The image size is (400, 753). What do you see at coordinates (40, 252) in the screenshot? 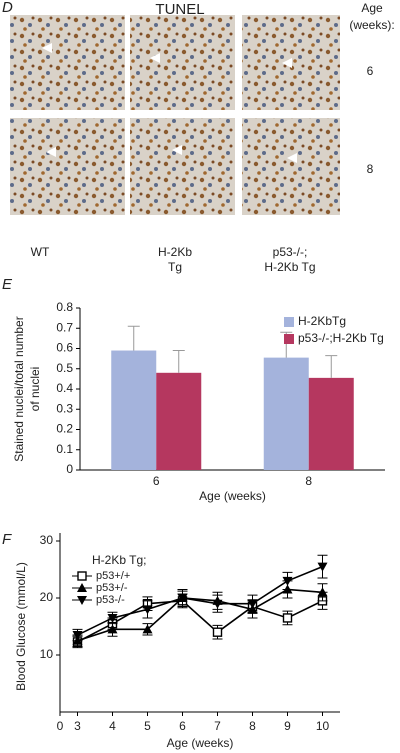
I see `column-label: WT` at bounding box center [40, 252].